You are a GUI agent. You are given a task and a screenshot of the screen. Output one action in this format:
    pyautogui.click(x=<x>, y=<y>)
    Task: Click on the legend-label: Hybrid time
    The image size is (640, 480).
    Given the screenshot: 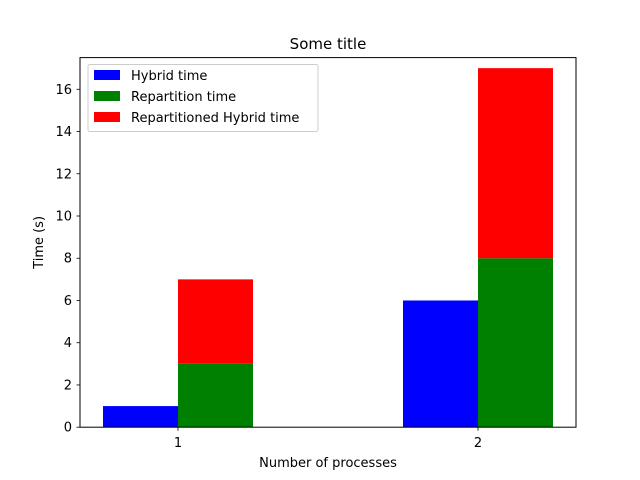 What is the action you would take?
    pyautogui.click(x=169, y=76)
    